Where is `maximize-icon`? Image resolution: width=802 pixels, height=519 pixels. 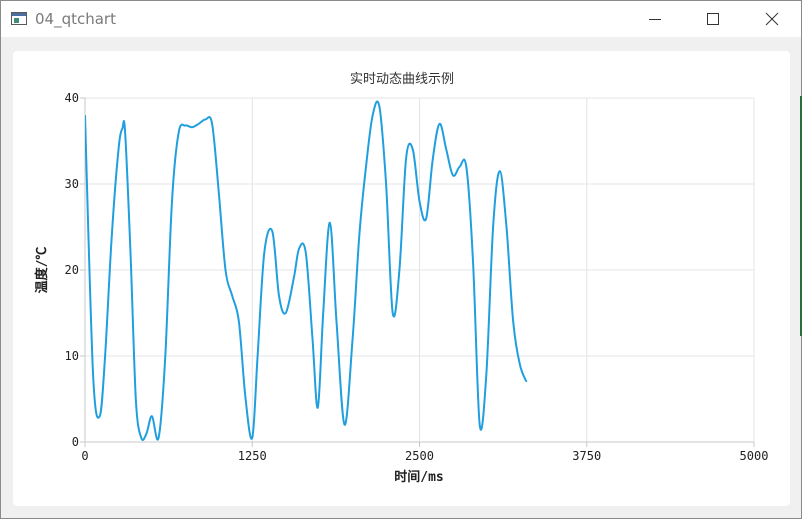
maximize-icon is located at coordinates (713, 19).